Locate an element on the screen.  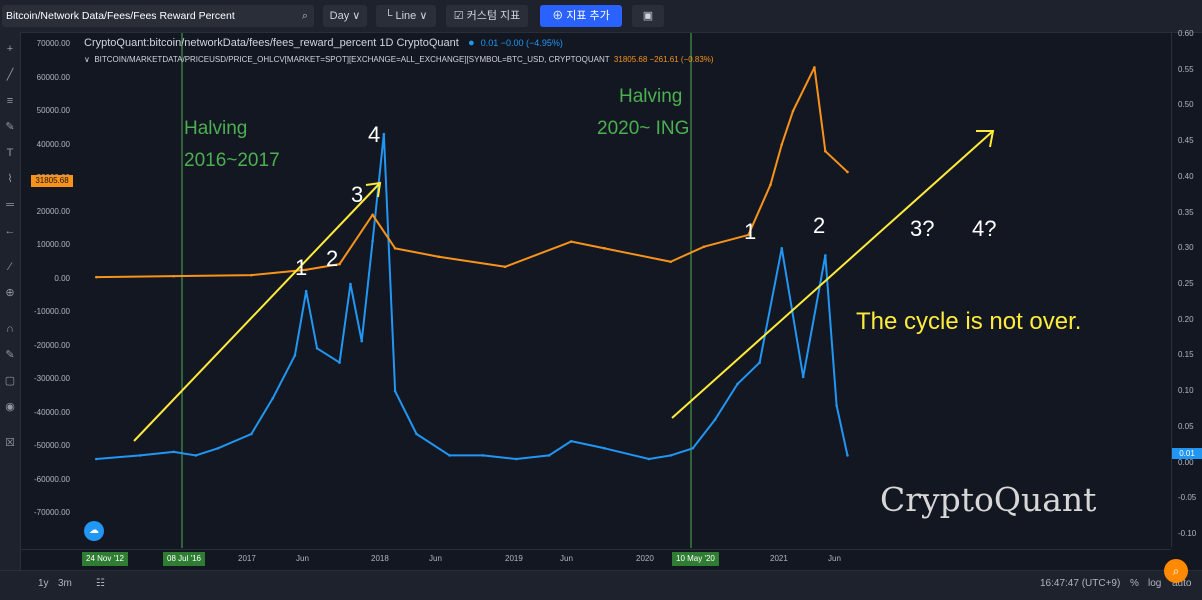
zoom-icon: ⊕ is located at coordinates (10, 293).